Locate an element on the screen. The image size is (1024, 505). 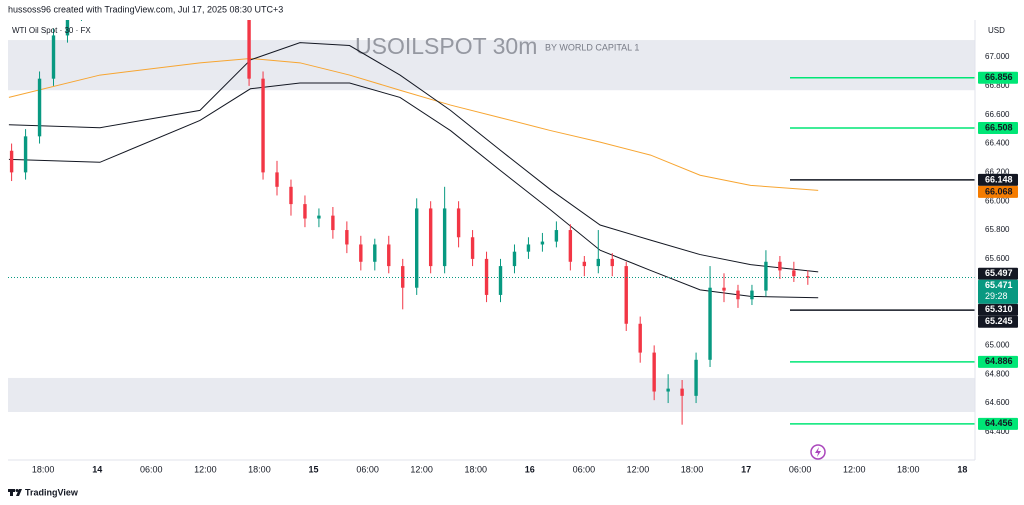
y-tick-label: 65.000 is located at coordinates (997, 344).